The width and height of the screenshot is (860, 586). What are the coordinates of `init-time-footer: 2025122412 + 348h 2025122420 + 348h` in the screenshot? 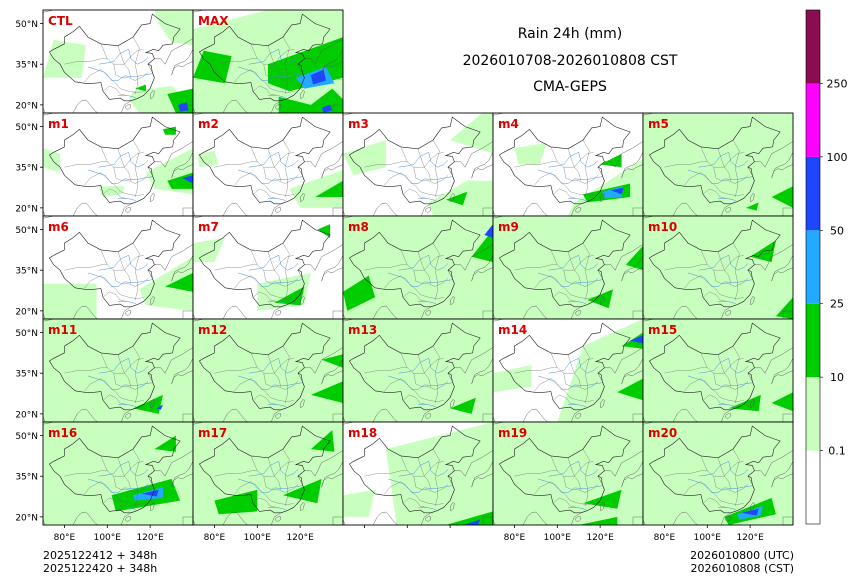 It's located at (100, 562).